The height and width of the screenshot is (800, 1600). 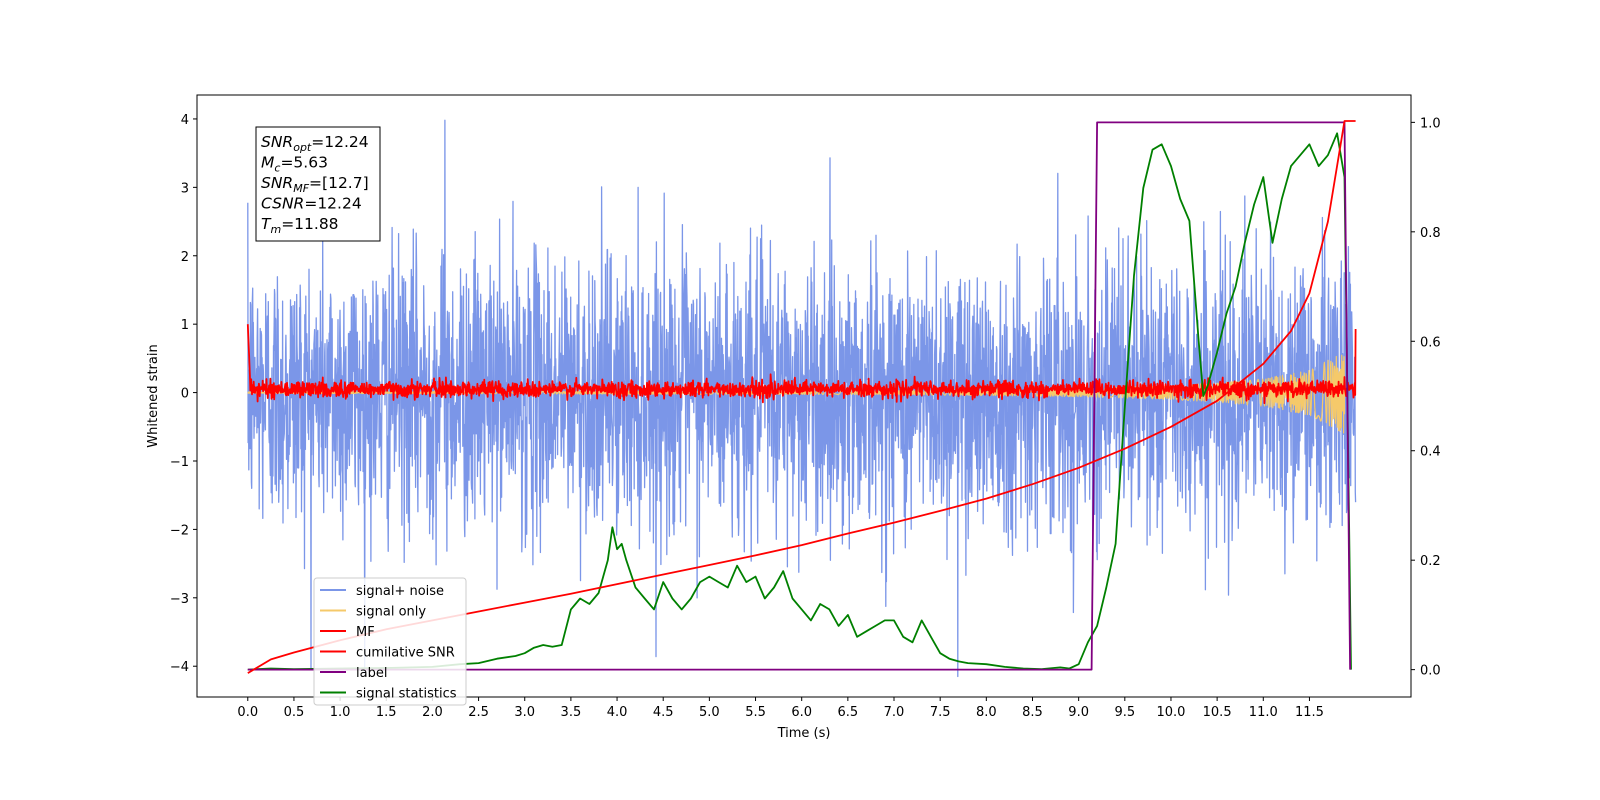 What do you see at coordinates (282, 204) in the screenshot?
I see `annotation-symbol: CSNR` at bounding box center [282, 204].